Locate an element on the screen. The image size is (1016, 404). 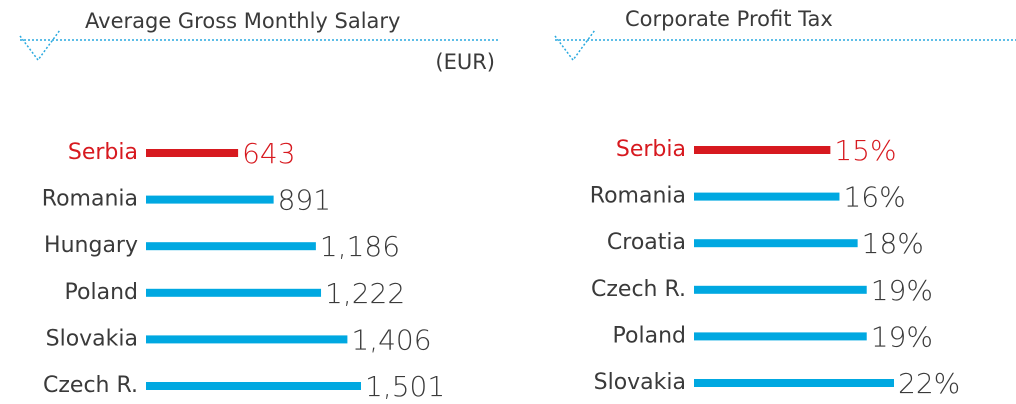
chart-title: Average Gross Monthly Salary is located at coordinates (242, 21).